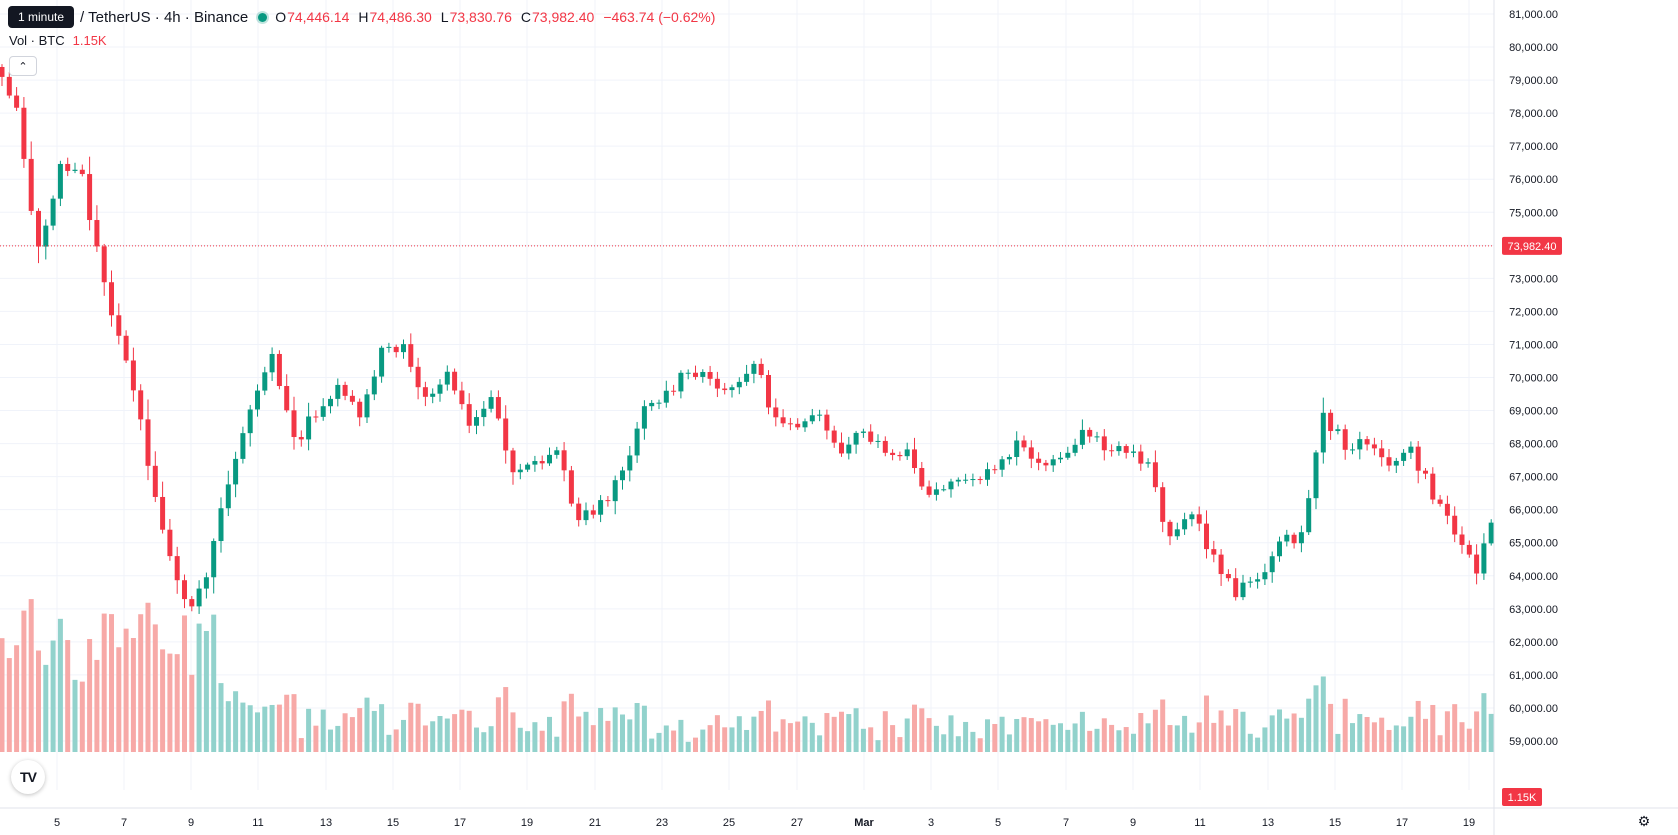 This screenshot has width=1678, height=835. What do you see at coordinates (393, 823) in the screenshot?
I see `time-tick-label: 15` at bounding box center [393, 823].